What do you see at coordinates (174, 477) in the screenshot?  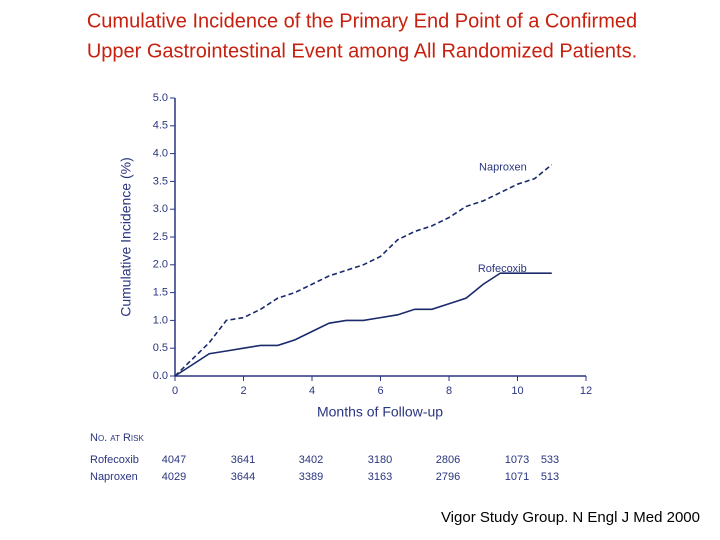 I see `at-risk-value: 4029` at bounding box center [174, 477].